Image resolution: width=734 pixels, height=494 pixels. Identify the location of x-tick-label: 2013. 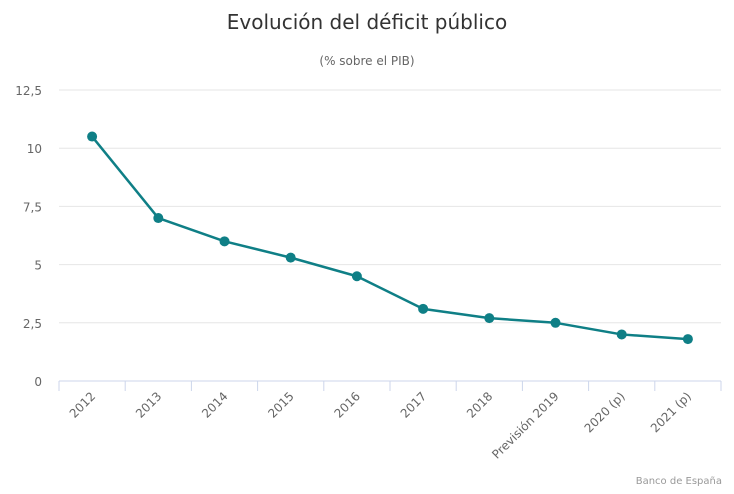
(148, 404).